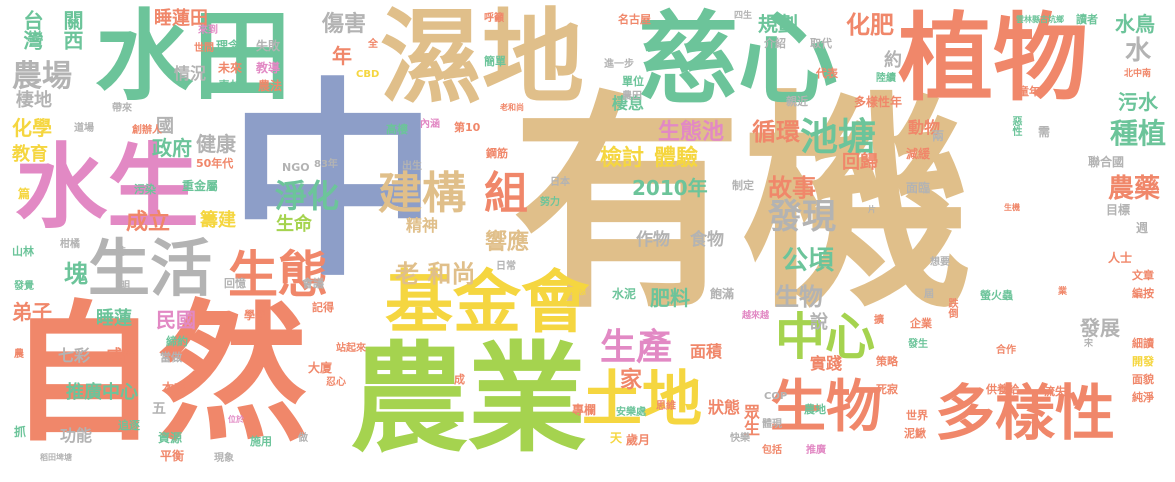  I want to click on word: 高樓, so click(397, 129).